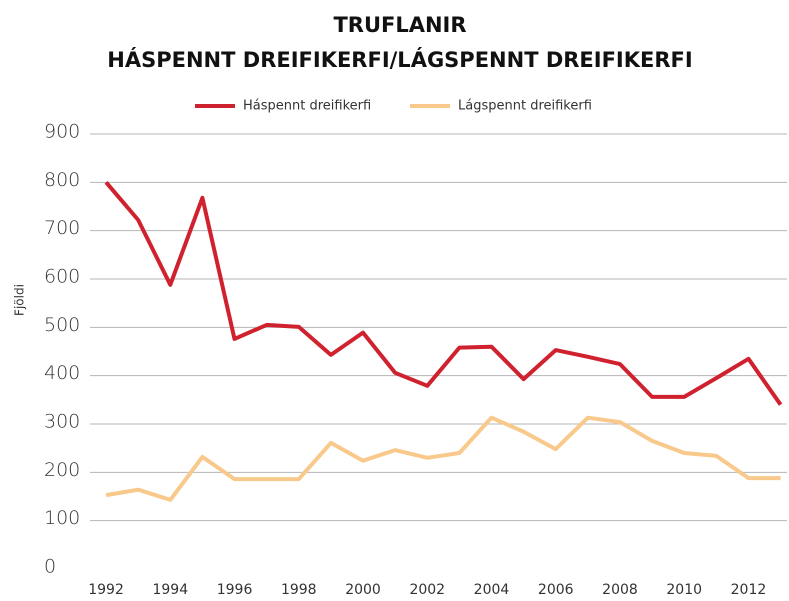  I want to click on y-tick-label: 200, so click(62, 470).